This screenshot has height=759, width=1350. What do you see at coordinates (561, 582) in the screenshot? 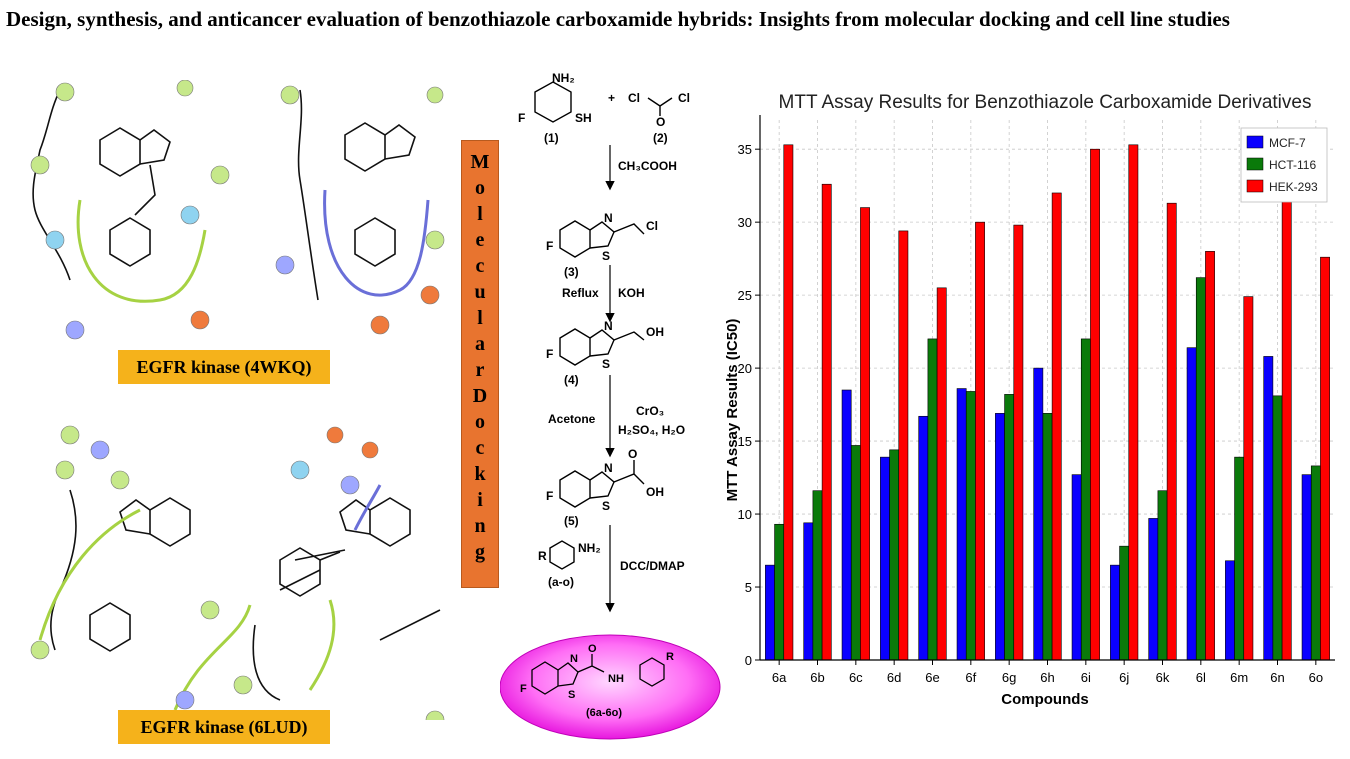
I see `amine-series-label: (a-o)` at bounding box center [561, 582].